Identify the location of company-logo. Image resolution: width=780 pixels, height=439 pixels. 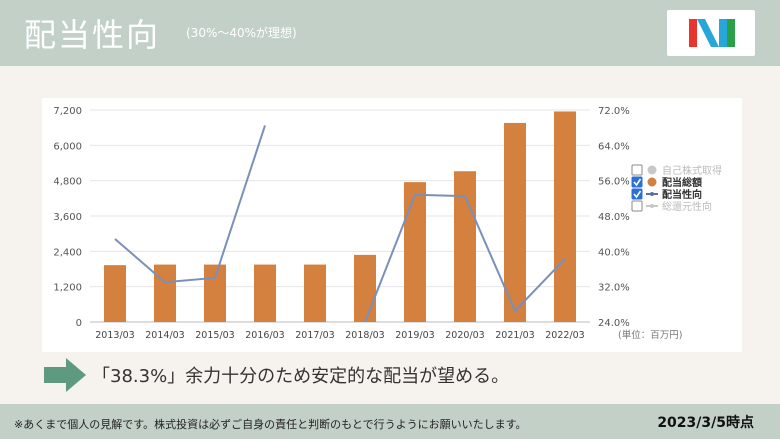
(711, 33).